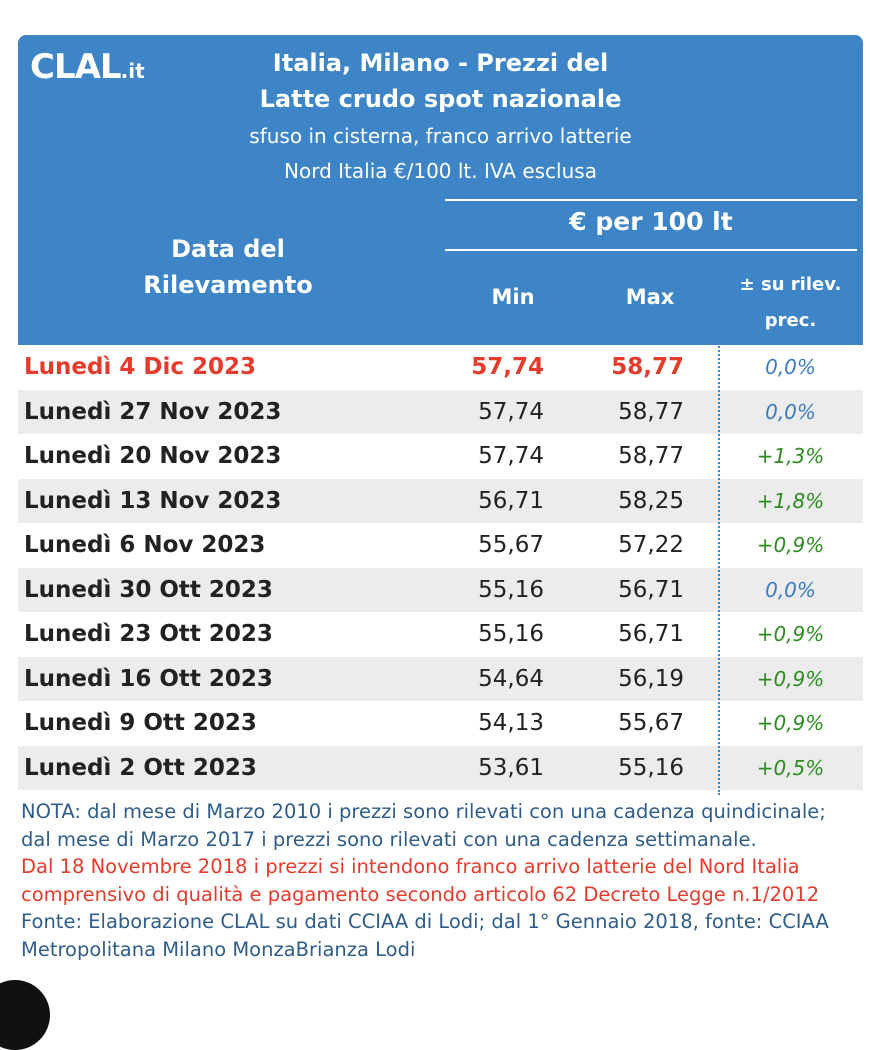 The width and height of the screenshot is (870, 1050). I want to click on logo-main: CLAL, so click(76, 67).